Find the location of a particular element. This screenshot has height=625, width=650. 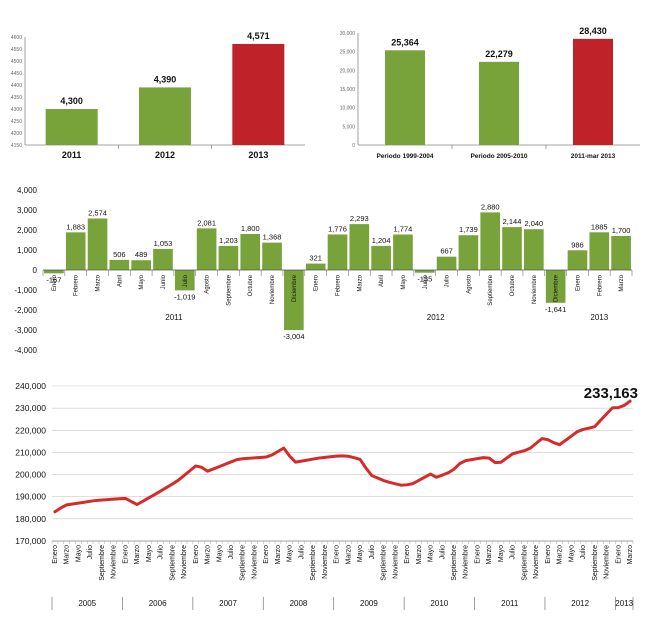

year-label: 2011 is located at coordinates (510, 603).